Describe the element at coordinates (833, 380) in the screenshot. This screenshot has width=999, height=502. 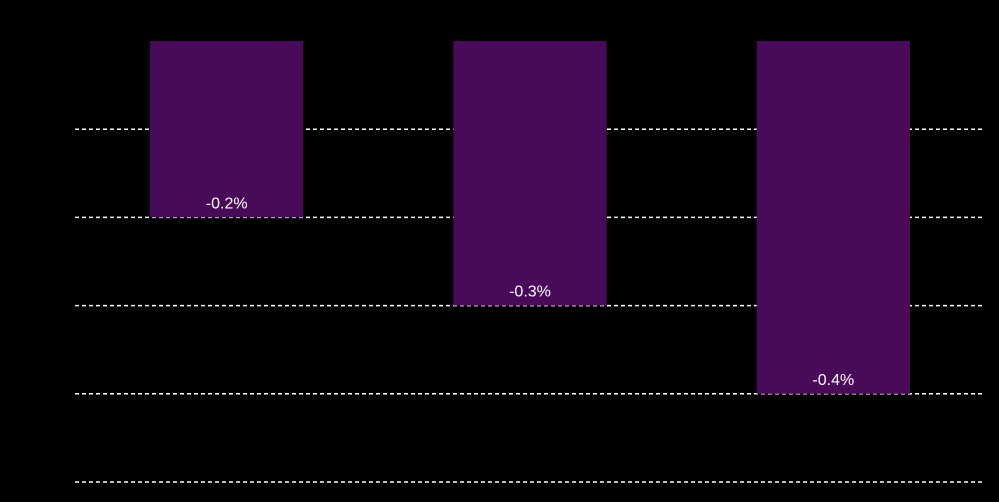
I see `bar-label-2: -0.4%` at that location.